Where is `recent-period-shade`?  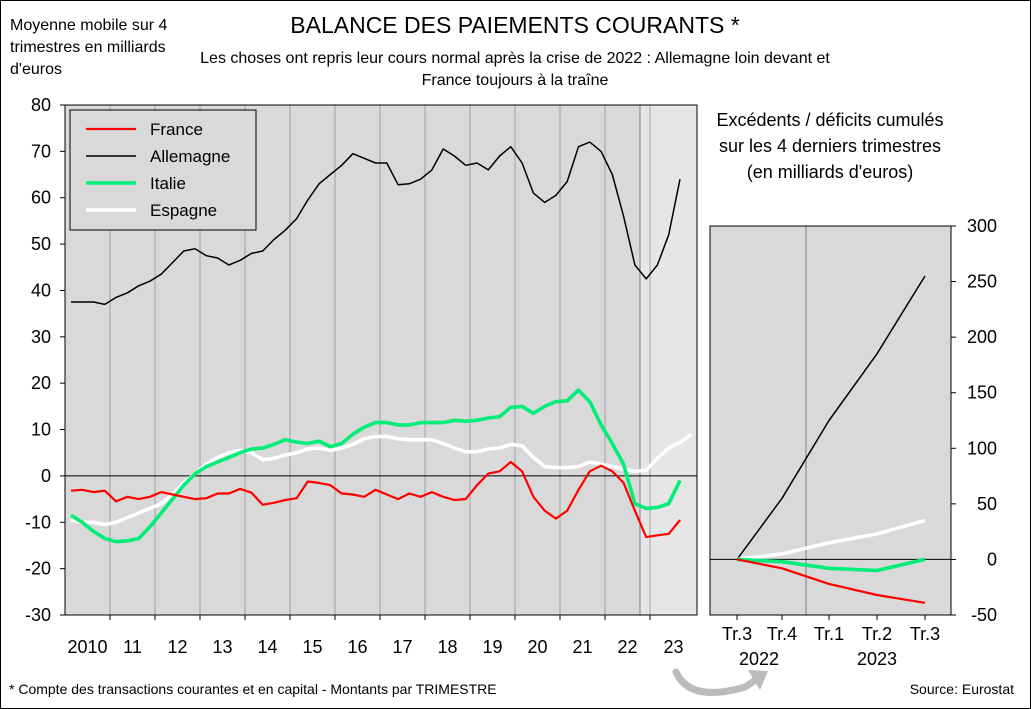 recent-period-shade is located at coordinates (668, 360).